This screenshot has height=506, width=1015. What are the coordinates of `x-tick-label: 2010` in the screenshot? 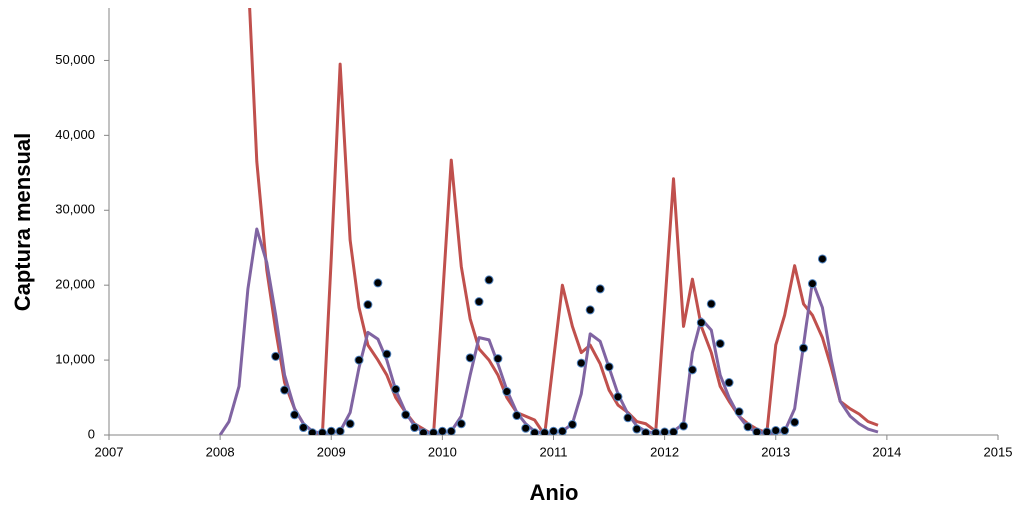 It's located at (442, 451).